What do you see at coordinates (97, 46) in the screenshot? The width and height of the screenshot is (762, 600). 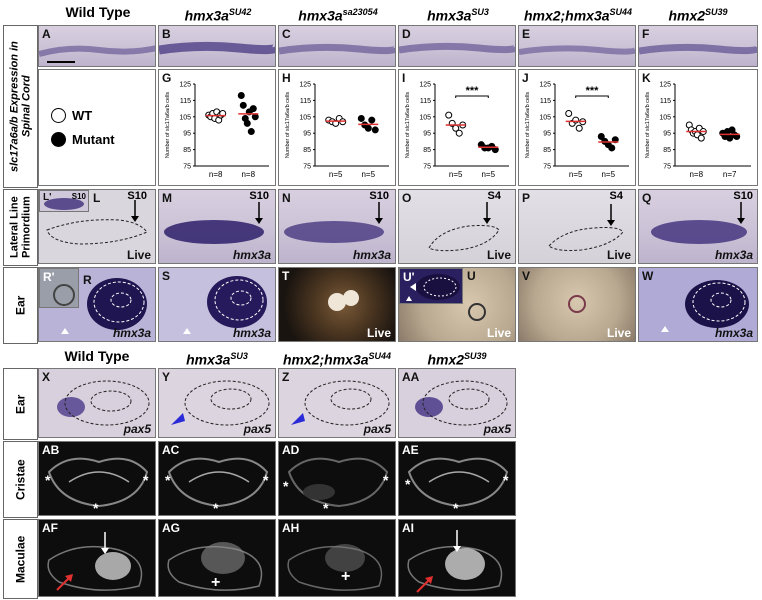 I see `panel-A-image: A` at bounding box center [97, 46].